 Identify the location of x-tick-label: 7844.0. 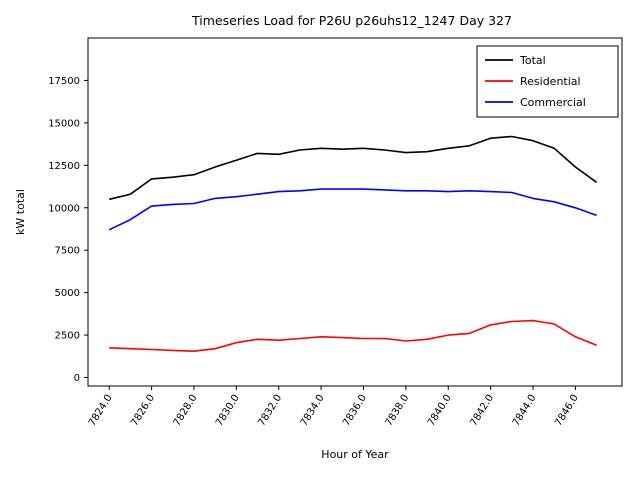
(525, 411).